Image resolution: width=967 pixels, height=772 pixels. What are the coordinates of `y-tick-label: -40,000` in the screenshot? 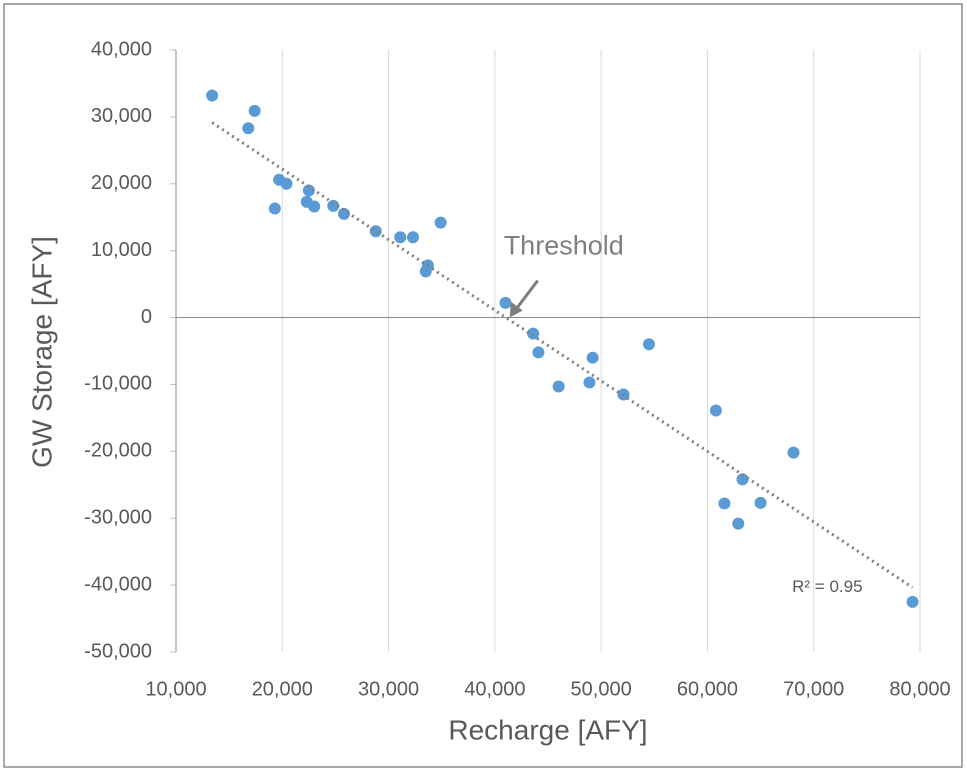 It's located at (118, 584).